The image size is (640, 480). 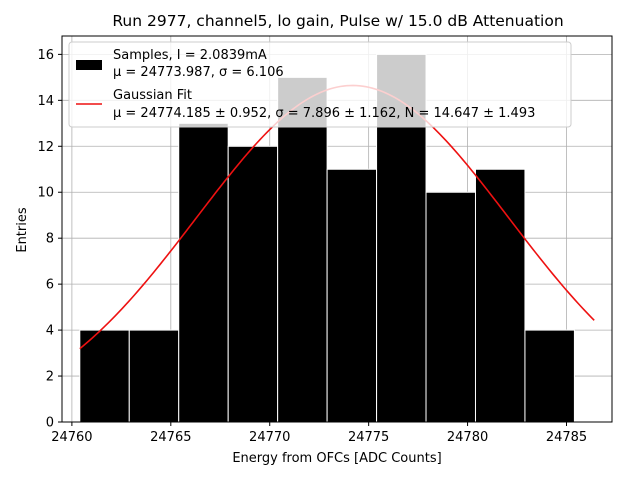 What do you see at coordinates (45, 55) in the screenshot?
I see `y-tick-label: 16` at bounding box center [45, 55].